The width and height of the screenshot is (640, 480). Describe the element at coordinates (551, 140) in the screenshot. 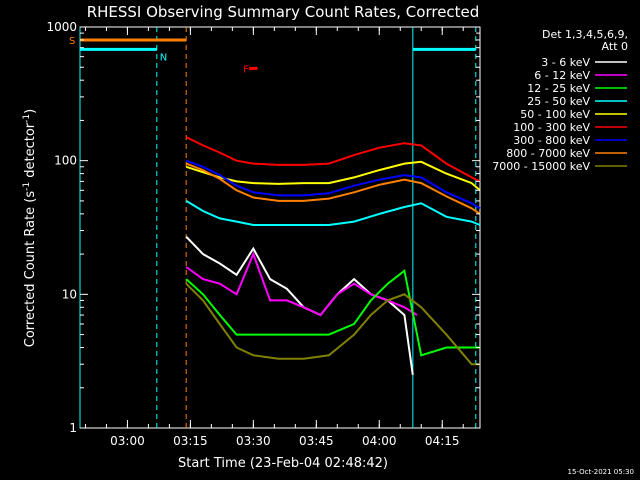

I see `legend-label: 300 - 800 keV` at that location.